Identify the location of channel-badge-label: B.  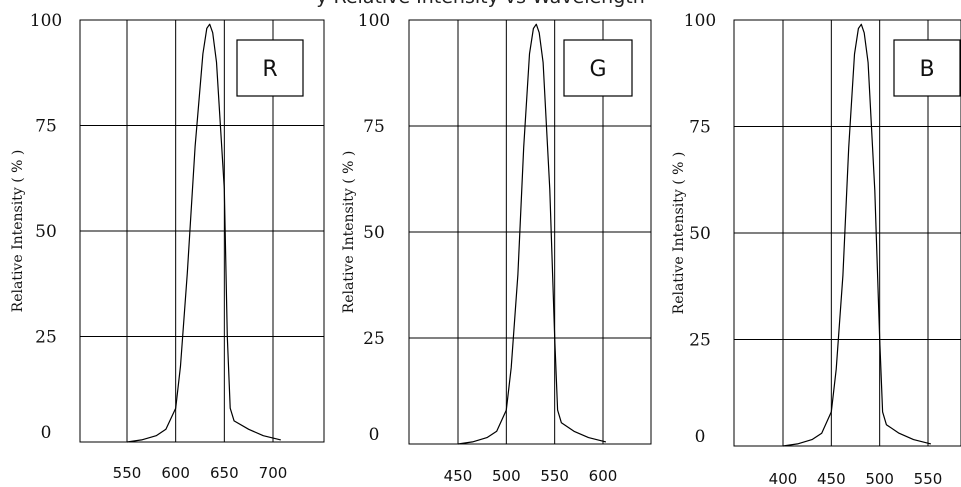
(926, 69).